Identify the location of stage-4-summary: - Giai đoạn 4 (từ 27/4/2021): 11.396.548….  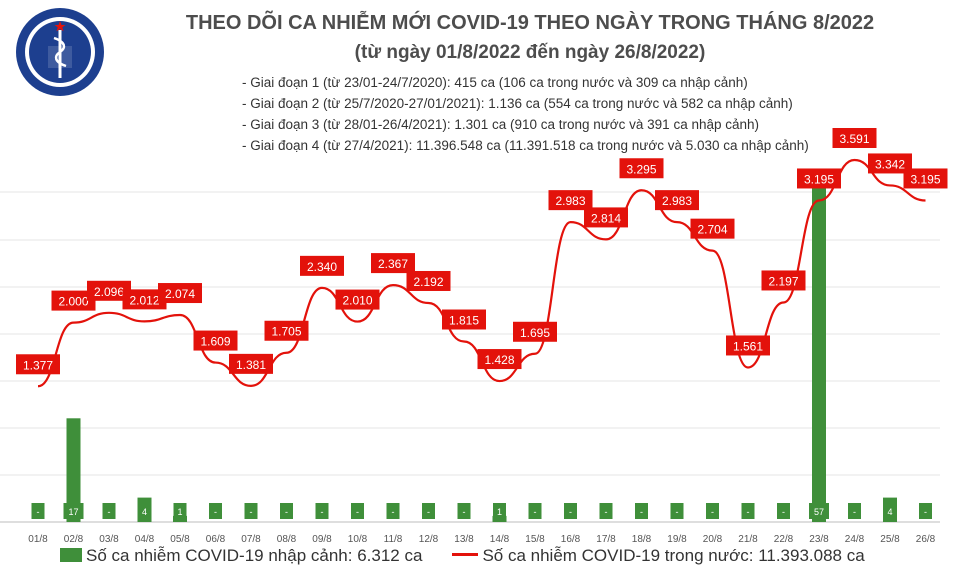
(525, 145).